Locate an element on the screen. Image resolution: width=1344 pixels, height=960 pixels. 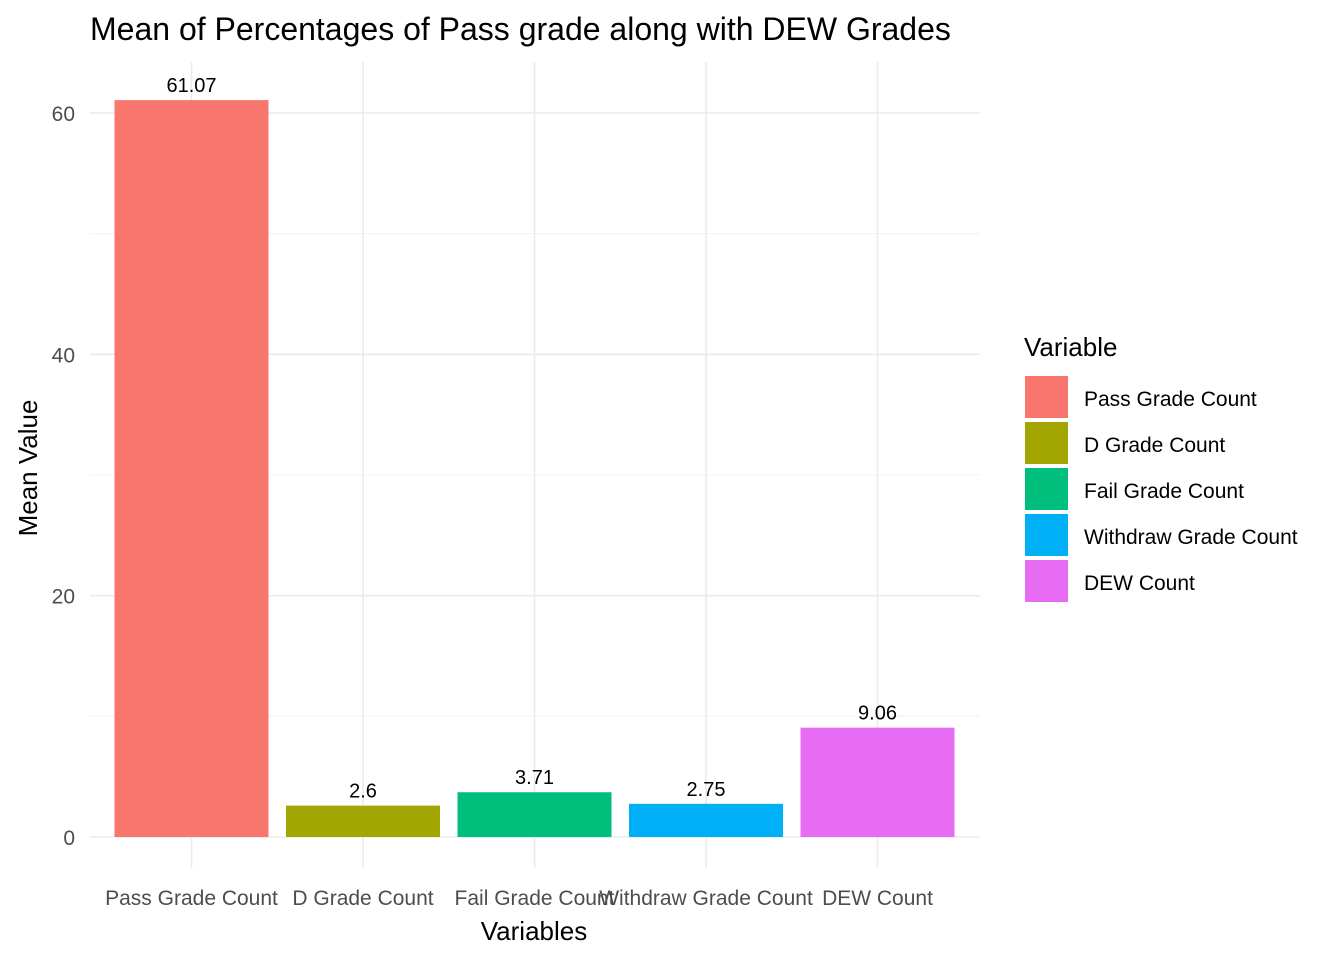
x-axis-title: Variables is located at coordinates (534, 931).